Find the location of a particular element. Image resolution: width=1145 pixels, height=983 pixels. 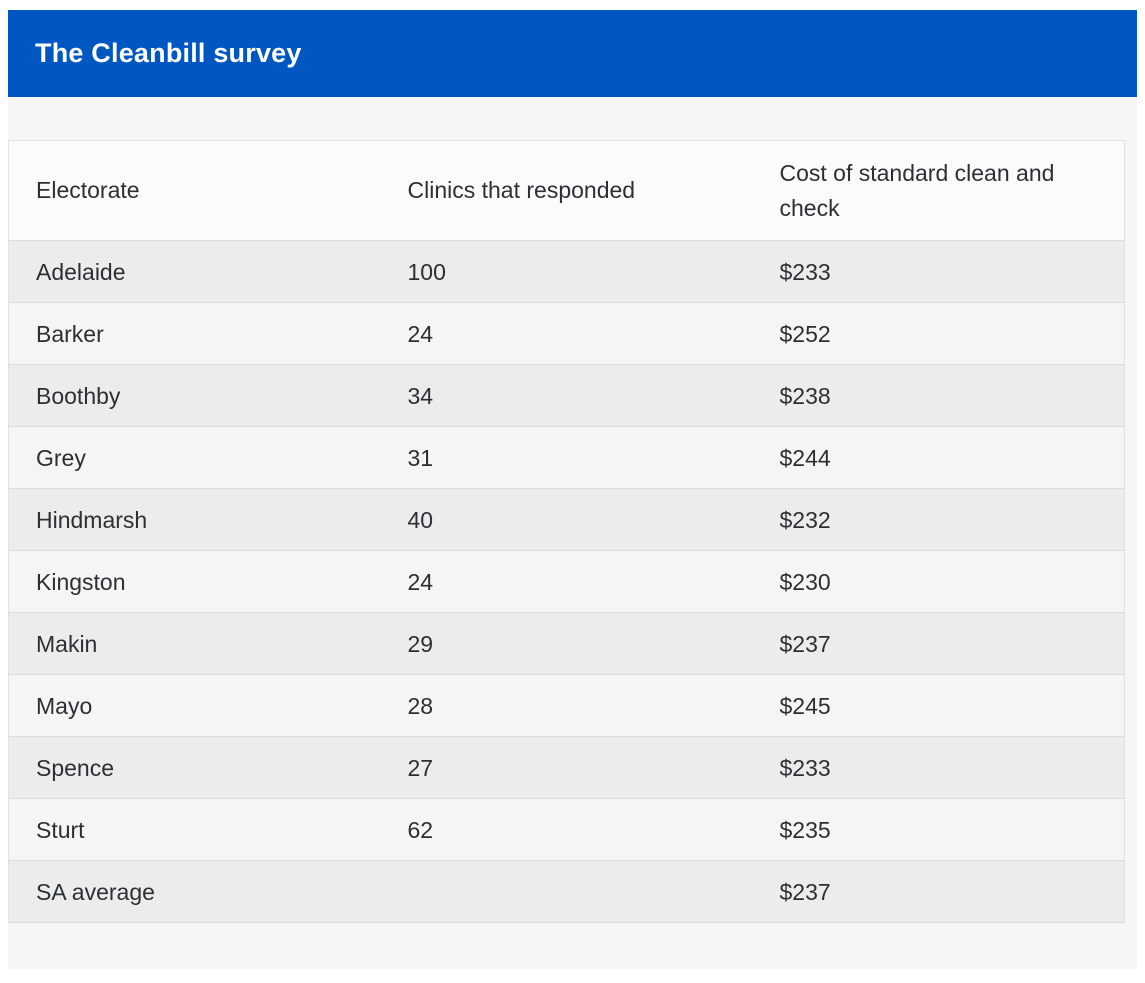

cell-electorate: Grey is located at coordinates (194, 457).